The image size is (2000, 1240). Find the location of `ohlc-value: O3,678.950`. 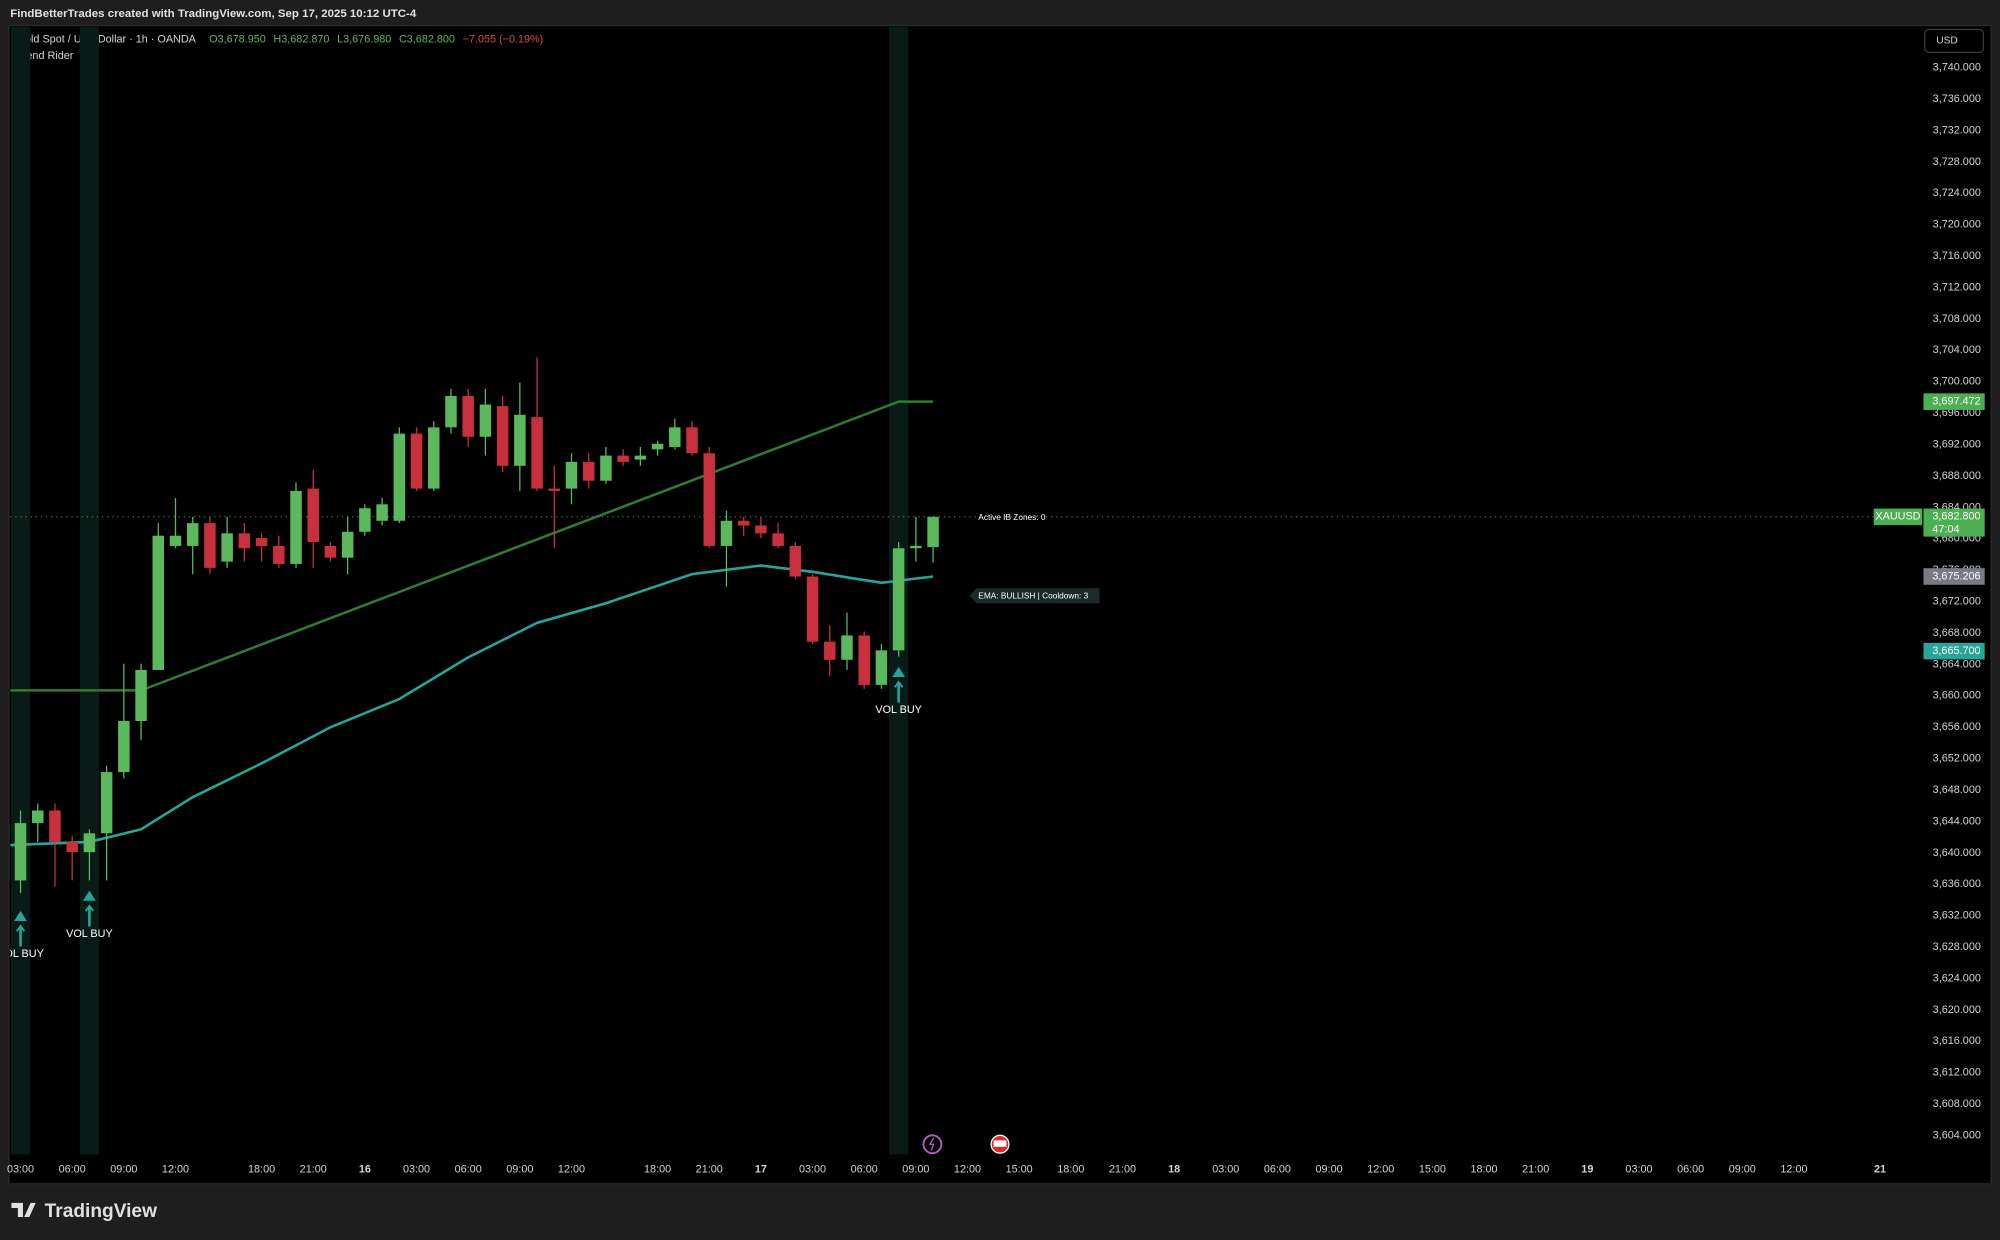

ohlc-value: O3,678.950 is located at coordinates (237, 40).